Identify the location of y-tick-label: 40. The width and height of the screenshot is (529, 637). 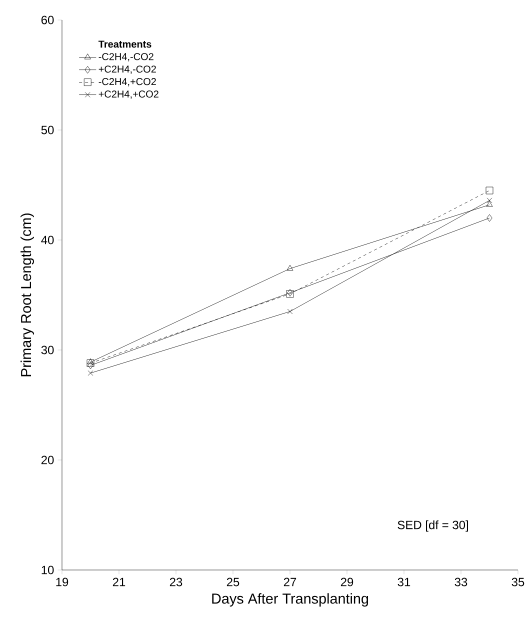
(47, 240).